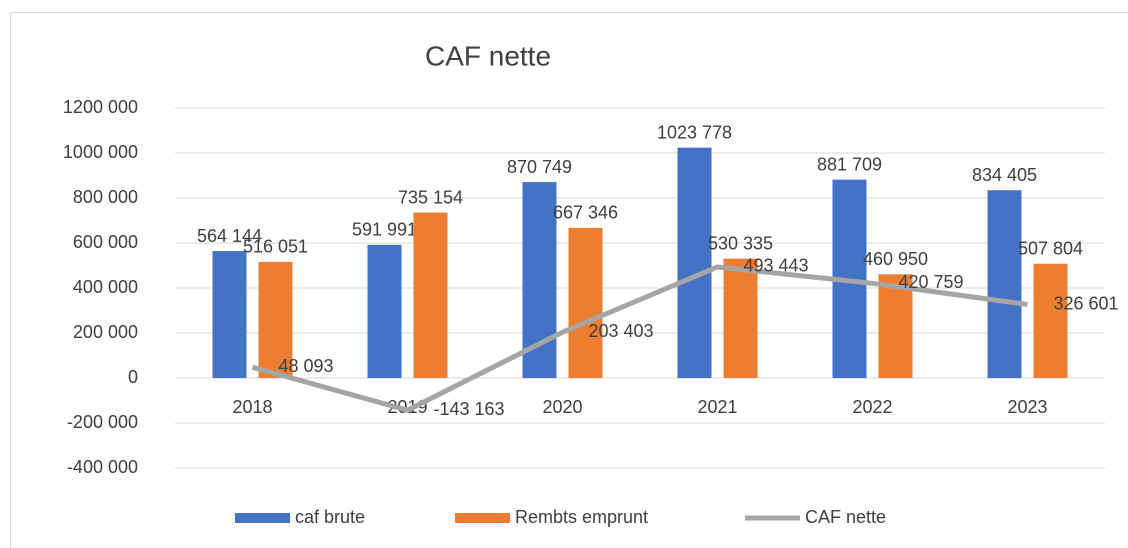 The image size is (1128, 548). I want to click on y-tick-label: 600 000, so click(105, 242).